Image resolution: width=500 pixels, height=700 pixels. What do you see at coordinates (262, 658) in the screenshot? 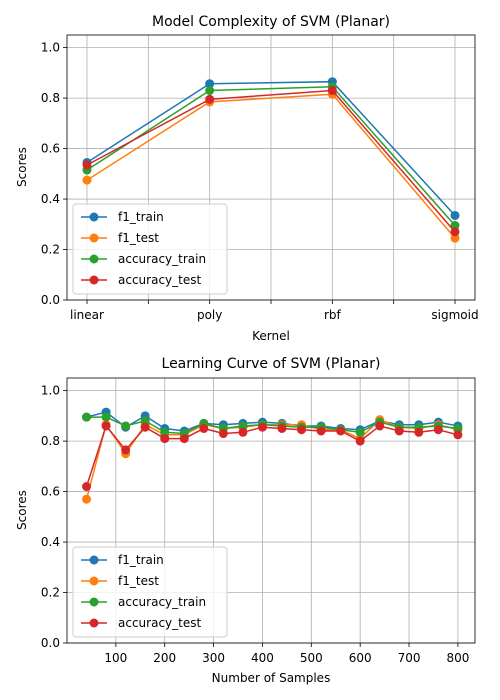
I see `x-tick-label: 400` at bounding box center [262, 658].